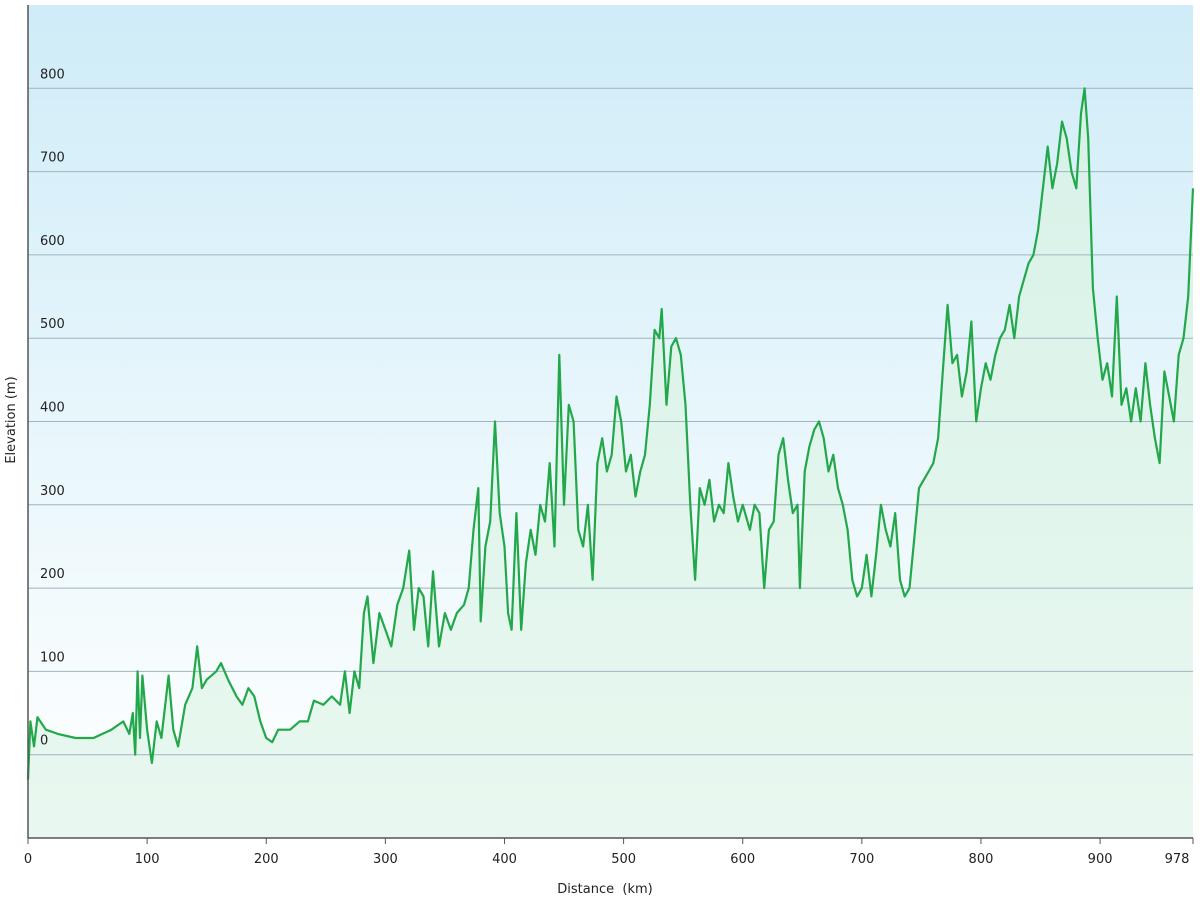  Describe the element at coordinates (28, 859) in the screenshot. I see `x-tick-label: 0` at that location.